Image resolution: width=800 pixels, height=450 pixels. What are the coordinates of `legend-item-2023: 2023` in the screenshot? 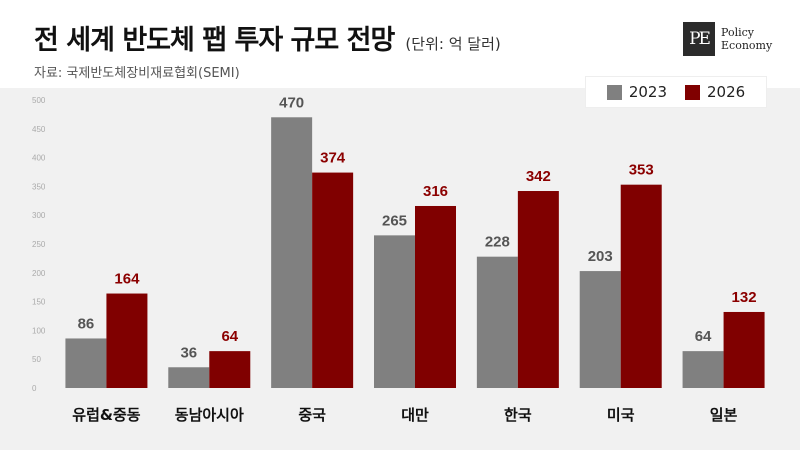 It's located at (636, 92).